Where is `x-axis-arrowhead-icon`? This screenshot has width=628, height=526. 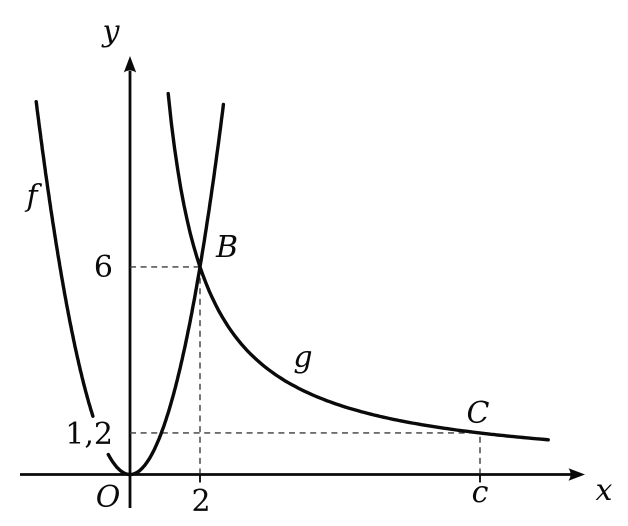 x-axis-arrowhead-icon is located at coordinates (576, 474).